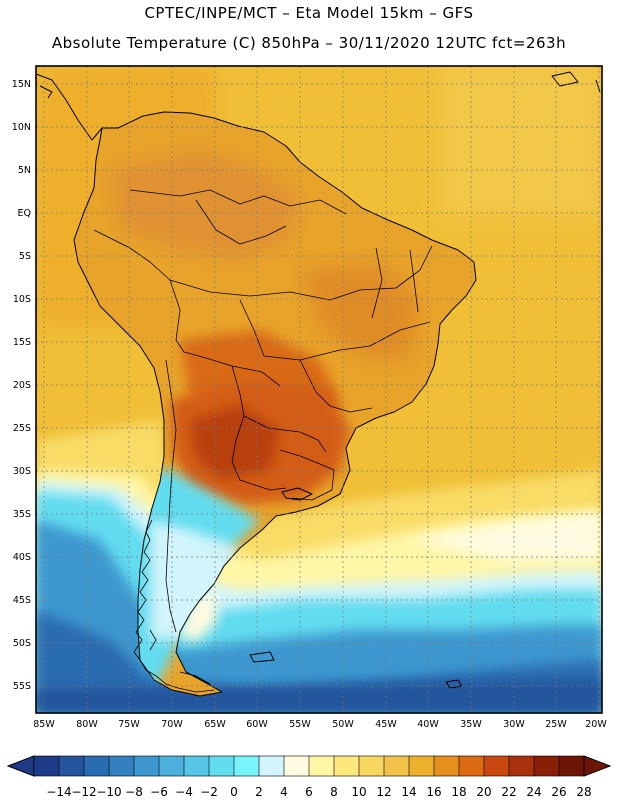 The width and height of the screenshot is (618, 800). Describe the element at coordinates (129, 724) in the screenshot. I see `lon-label: 75W` at that location.